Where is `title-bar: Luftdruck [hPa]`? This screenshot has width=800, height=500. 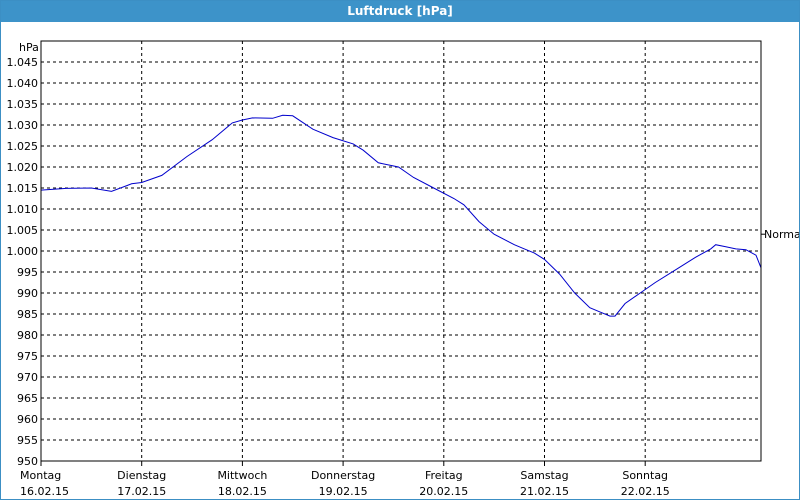
title-bar: Luftdruck [hPa] is located at coordinates (400, 11).